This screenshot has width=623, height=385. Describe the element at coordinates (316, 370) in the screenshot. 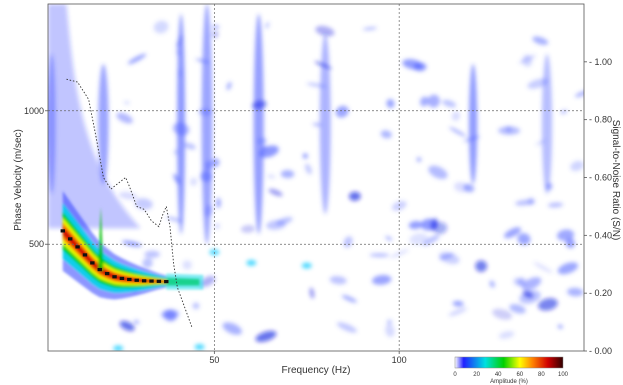

I see `x-axis-title: Frequency (Hz)` at that location.